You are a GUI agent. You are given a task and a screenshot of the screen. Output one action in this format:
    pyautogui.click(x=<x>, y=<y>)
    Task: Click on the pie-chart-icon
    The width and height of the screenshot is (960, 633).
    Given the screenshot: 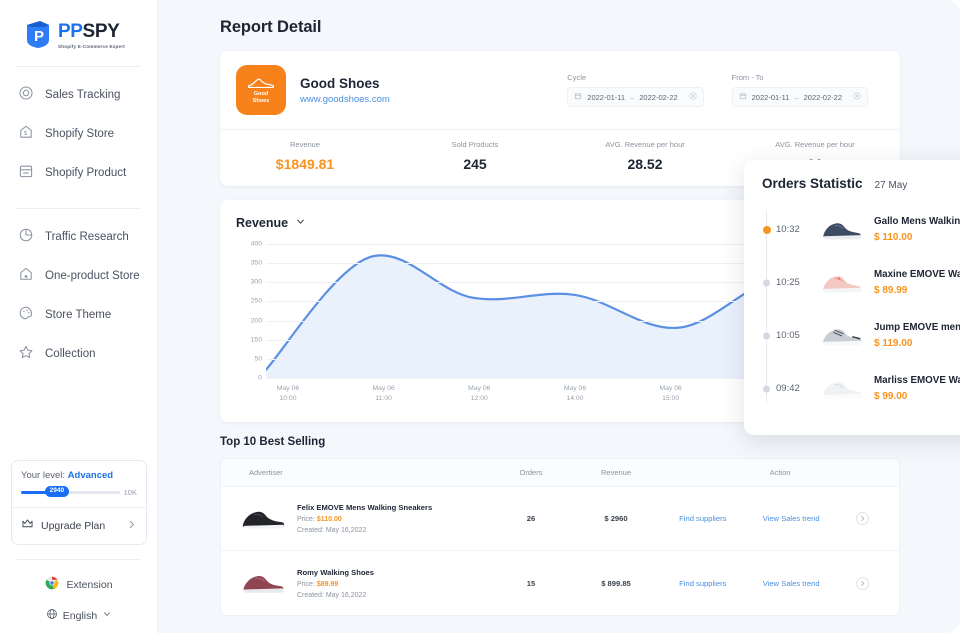 What is the action you would take?
    pyautogui.click(x=26, y=236)
    